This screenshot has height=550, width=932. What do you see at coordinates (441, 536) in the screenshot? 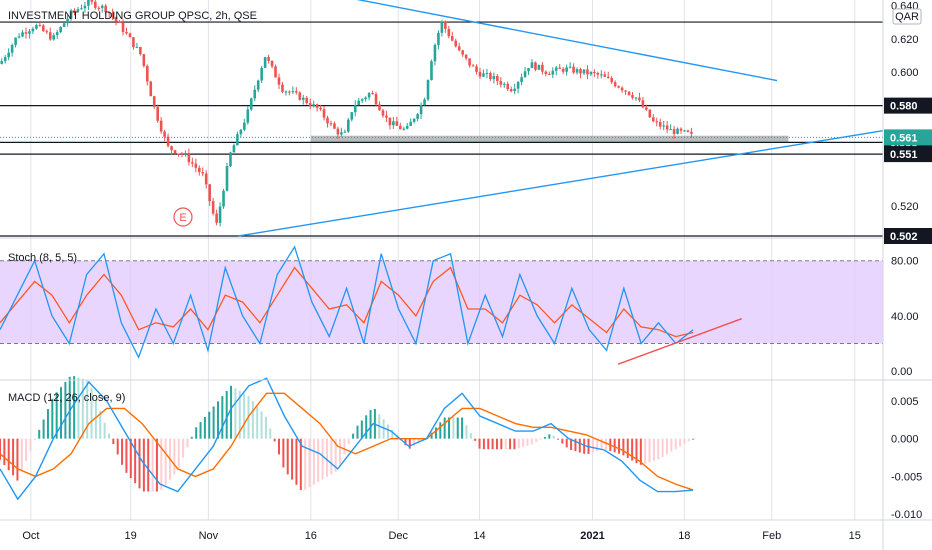
I see `time-axis: Oct 19 Nov 16 Dec 14 2021 18 Feb 15` at bounding box center [441, 536].